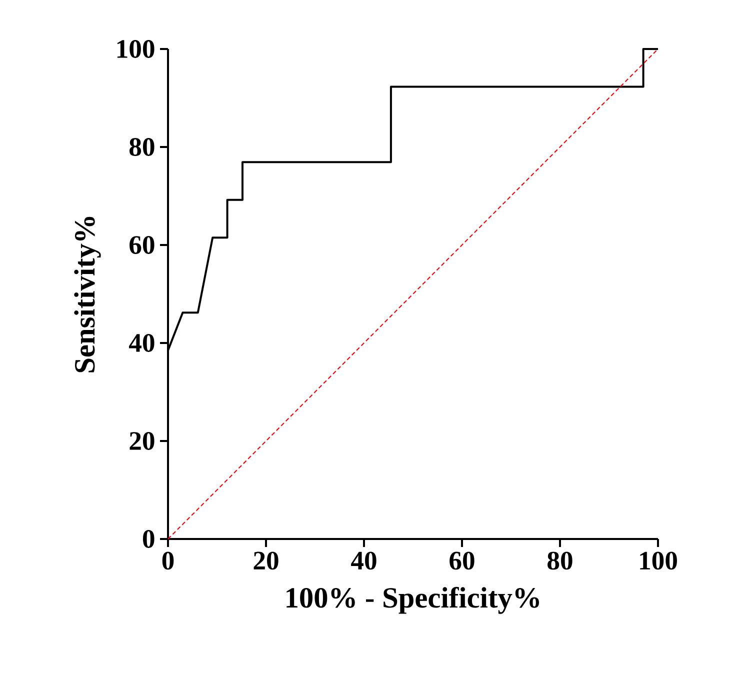 This screenshot has width=750, height=696. I want to click on y-tick-label: 0, so click(148, 539).